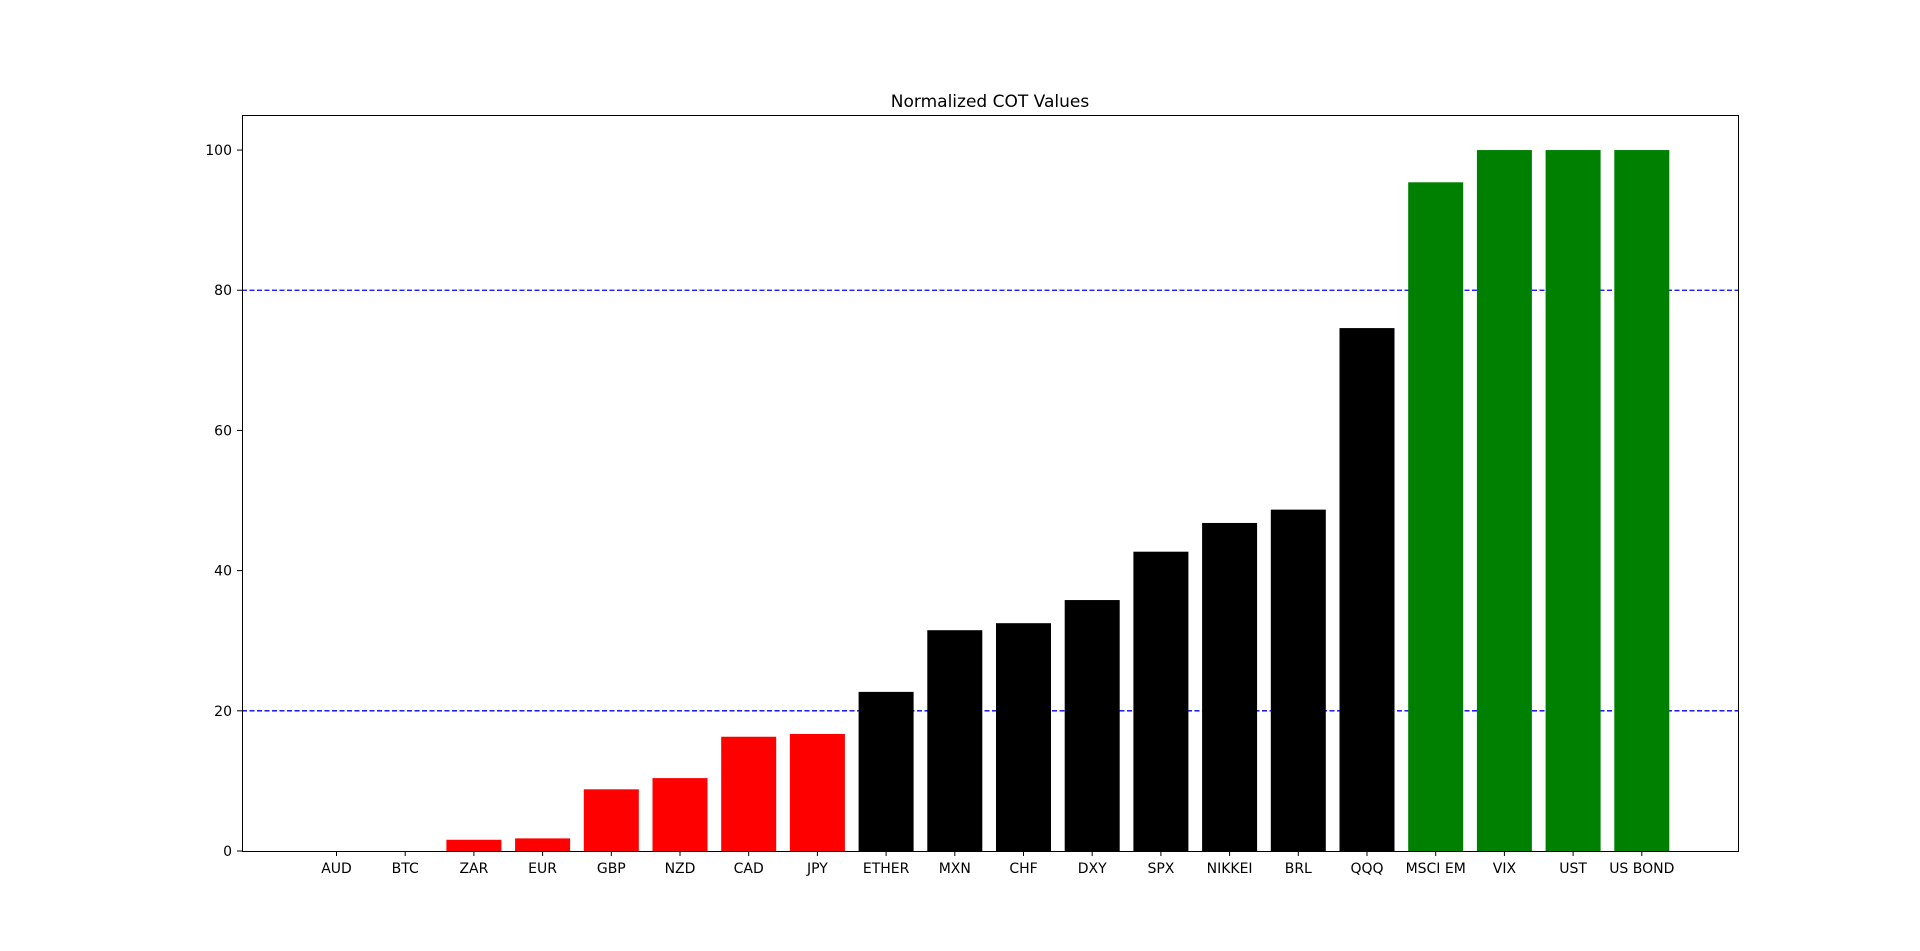  What do you see at coordinates (990, 102) in the screenshot?
I see `chart-title: Normalized COT Values` at bounding box center [990, 102].